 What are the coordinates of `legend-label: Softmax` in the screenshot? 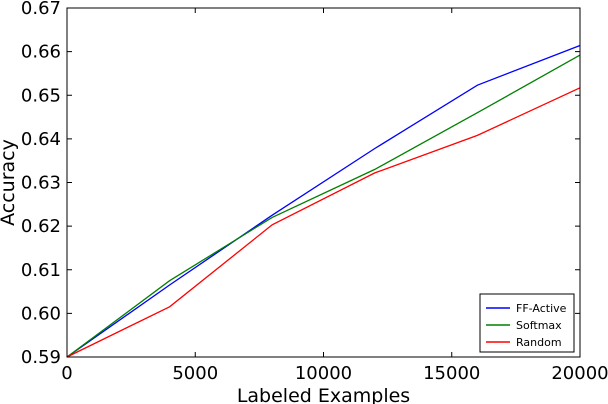 It's located at (539, 325).